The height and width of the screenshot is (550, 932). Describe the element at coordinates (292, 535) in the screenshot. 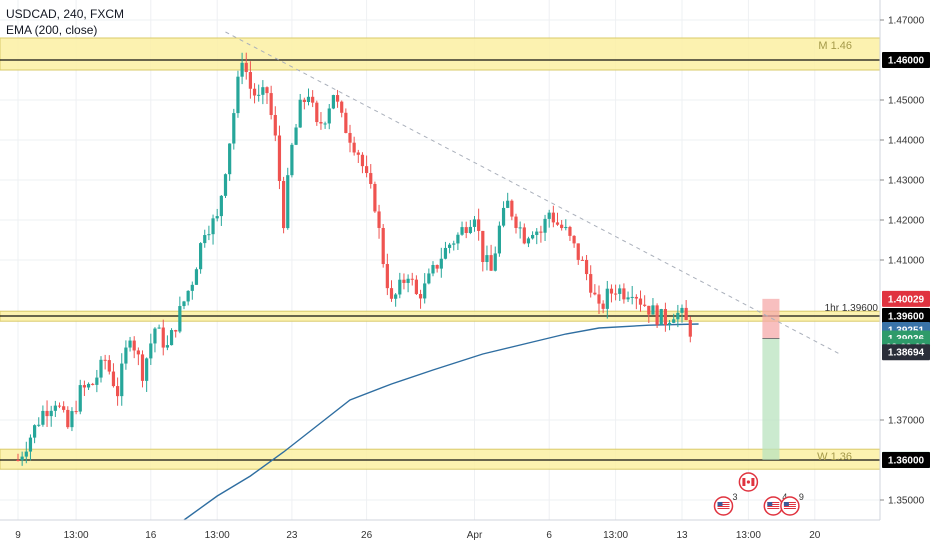

I see `time-tick-label: 23` at that location.